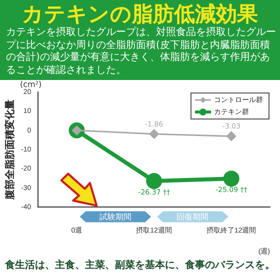  Describe the element at coordinates (10, 150) in the screenshot. I see `y-axis-title: 腹部全脂肪面積変化量` at that location.